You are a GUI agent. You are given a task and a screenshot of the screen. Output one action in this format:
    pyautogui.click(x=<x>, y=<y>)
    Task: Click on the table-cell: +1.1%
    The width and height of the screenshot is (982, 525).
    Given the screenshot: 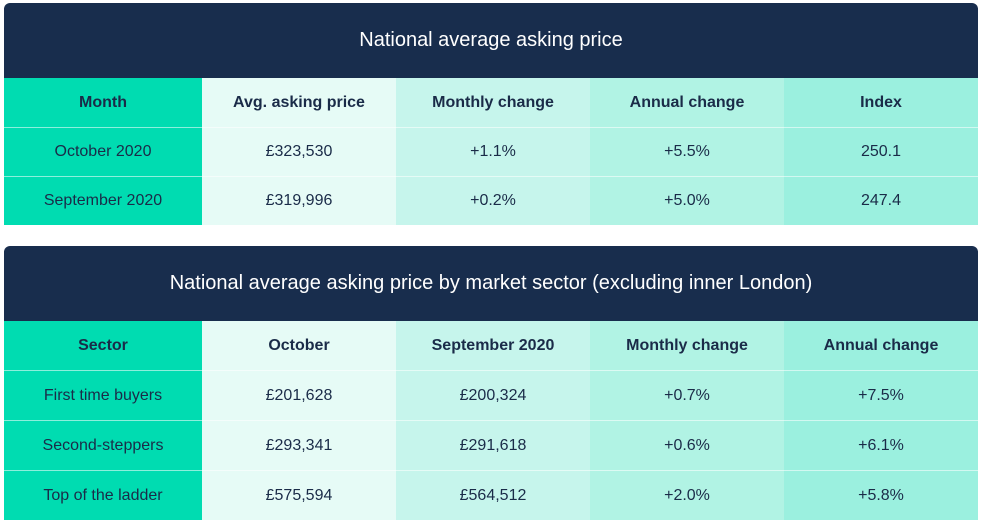 What is the action you would take?
    pyautogui.click(x=493, y=152)
    